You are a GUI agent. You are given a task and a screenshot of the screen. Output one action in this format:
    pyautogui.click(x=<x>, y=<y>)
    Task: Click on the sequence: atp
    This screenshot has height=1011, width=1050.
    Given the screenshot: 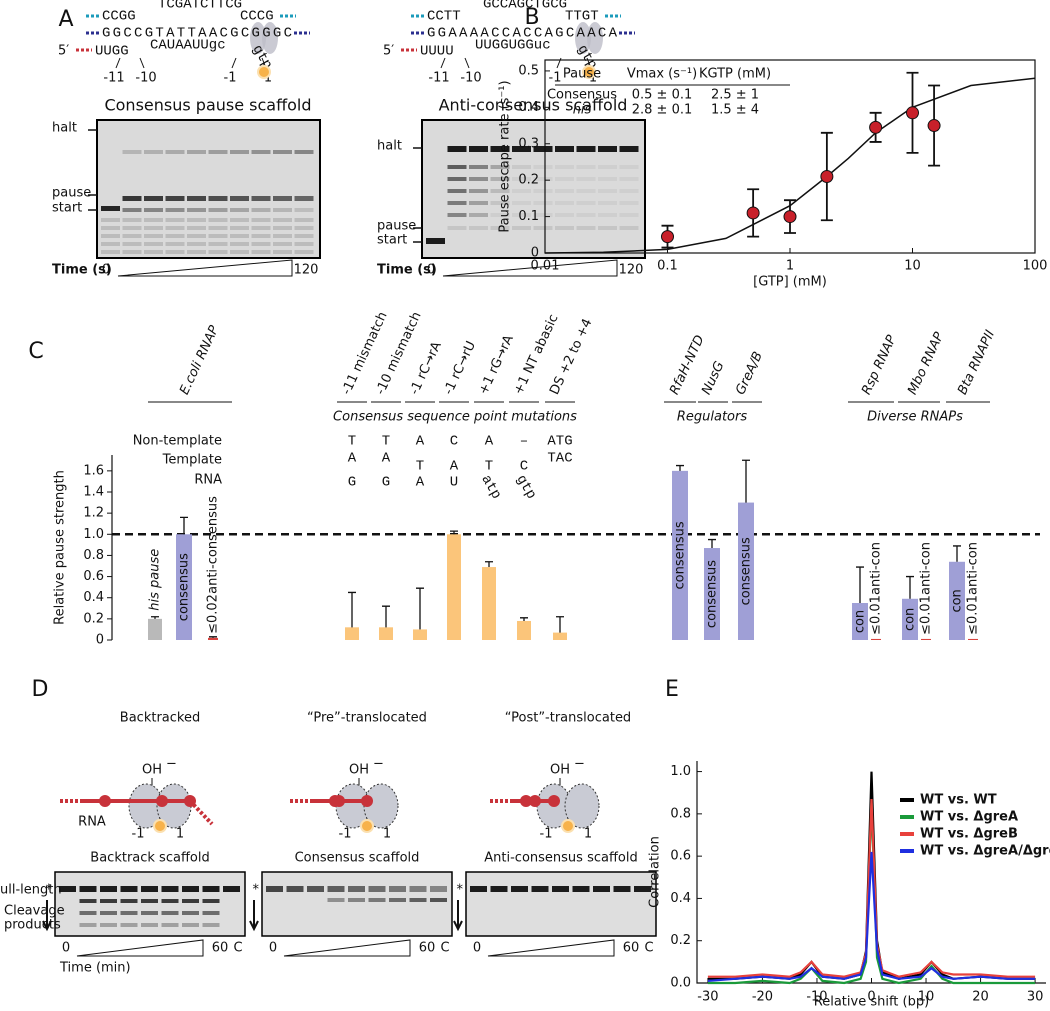 What is the action you would take?
    pyautogui.click(x=490, y=487)
    